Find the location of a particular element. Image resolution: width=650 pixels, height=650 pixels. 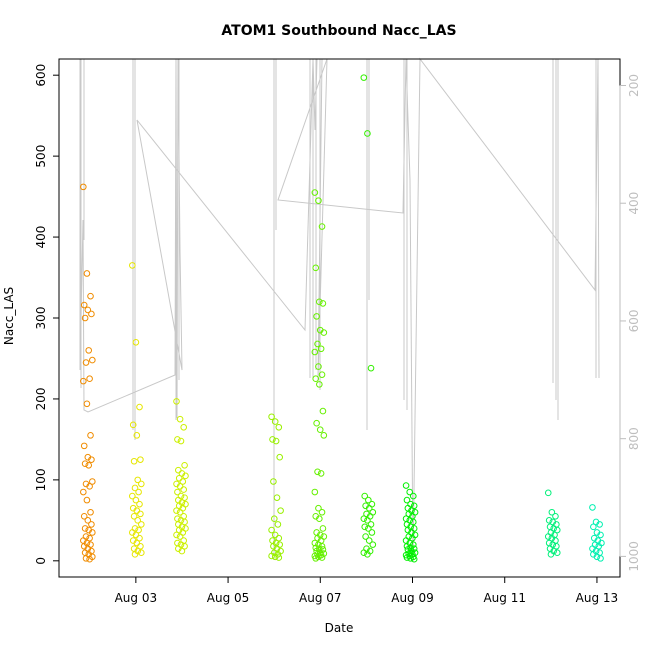

y-tick-label: 0 is located at coordinates (41, 561).